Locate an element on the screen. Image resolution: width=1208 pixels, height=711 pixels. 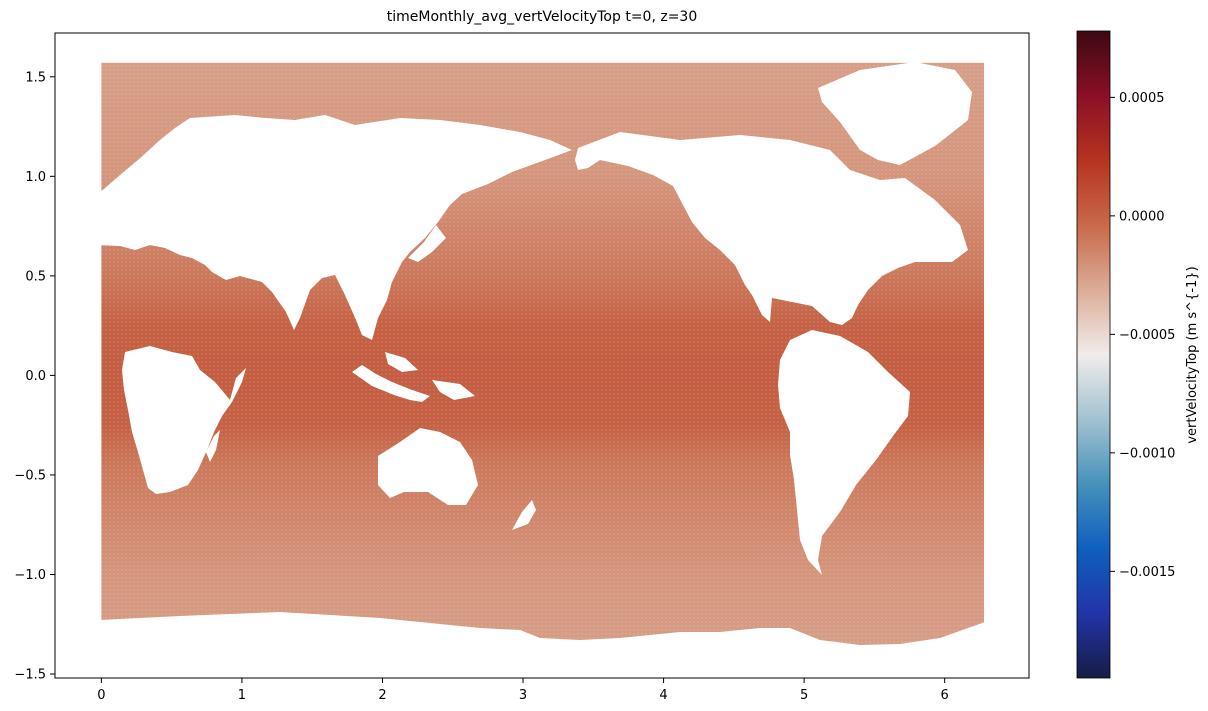
land-eurasia is located at coordinates (334, 227).